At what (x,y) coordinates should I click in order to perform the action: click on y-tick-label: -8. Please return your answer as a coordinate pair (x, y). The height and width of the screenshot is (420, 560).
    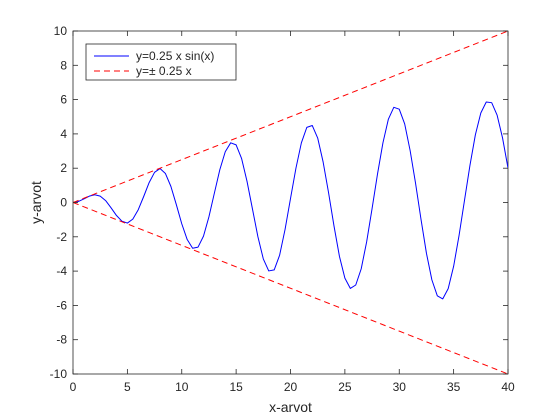
    Looking at the image, I should click on (61, 340).